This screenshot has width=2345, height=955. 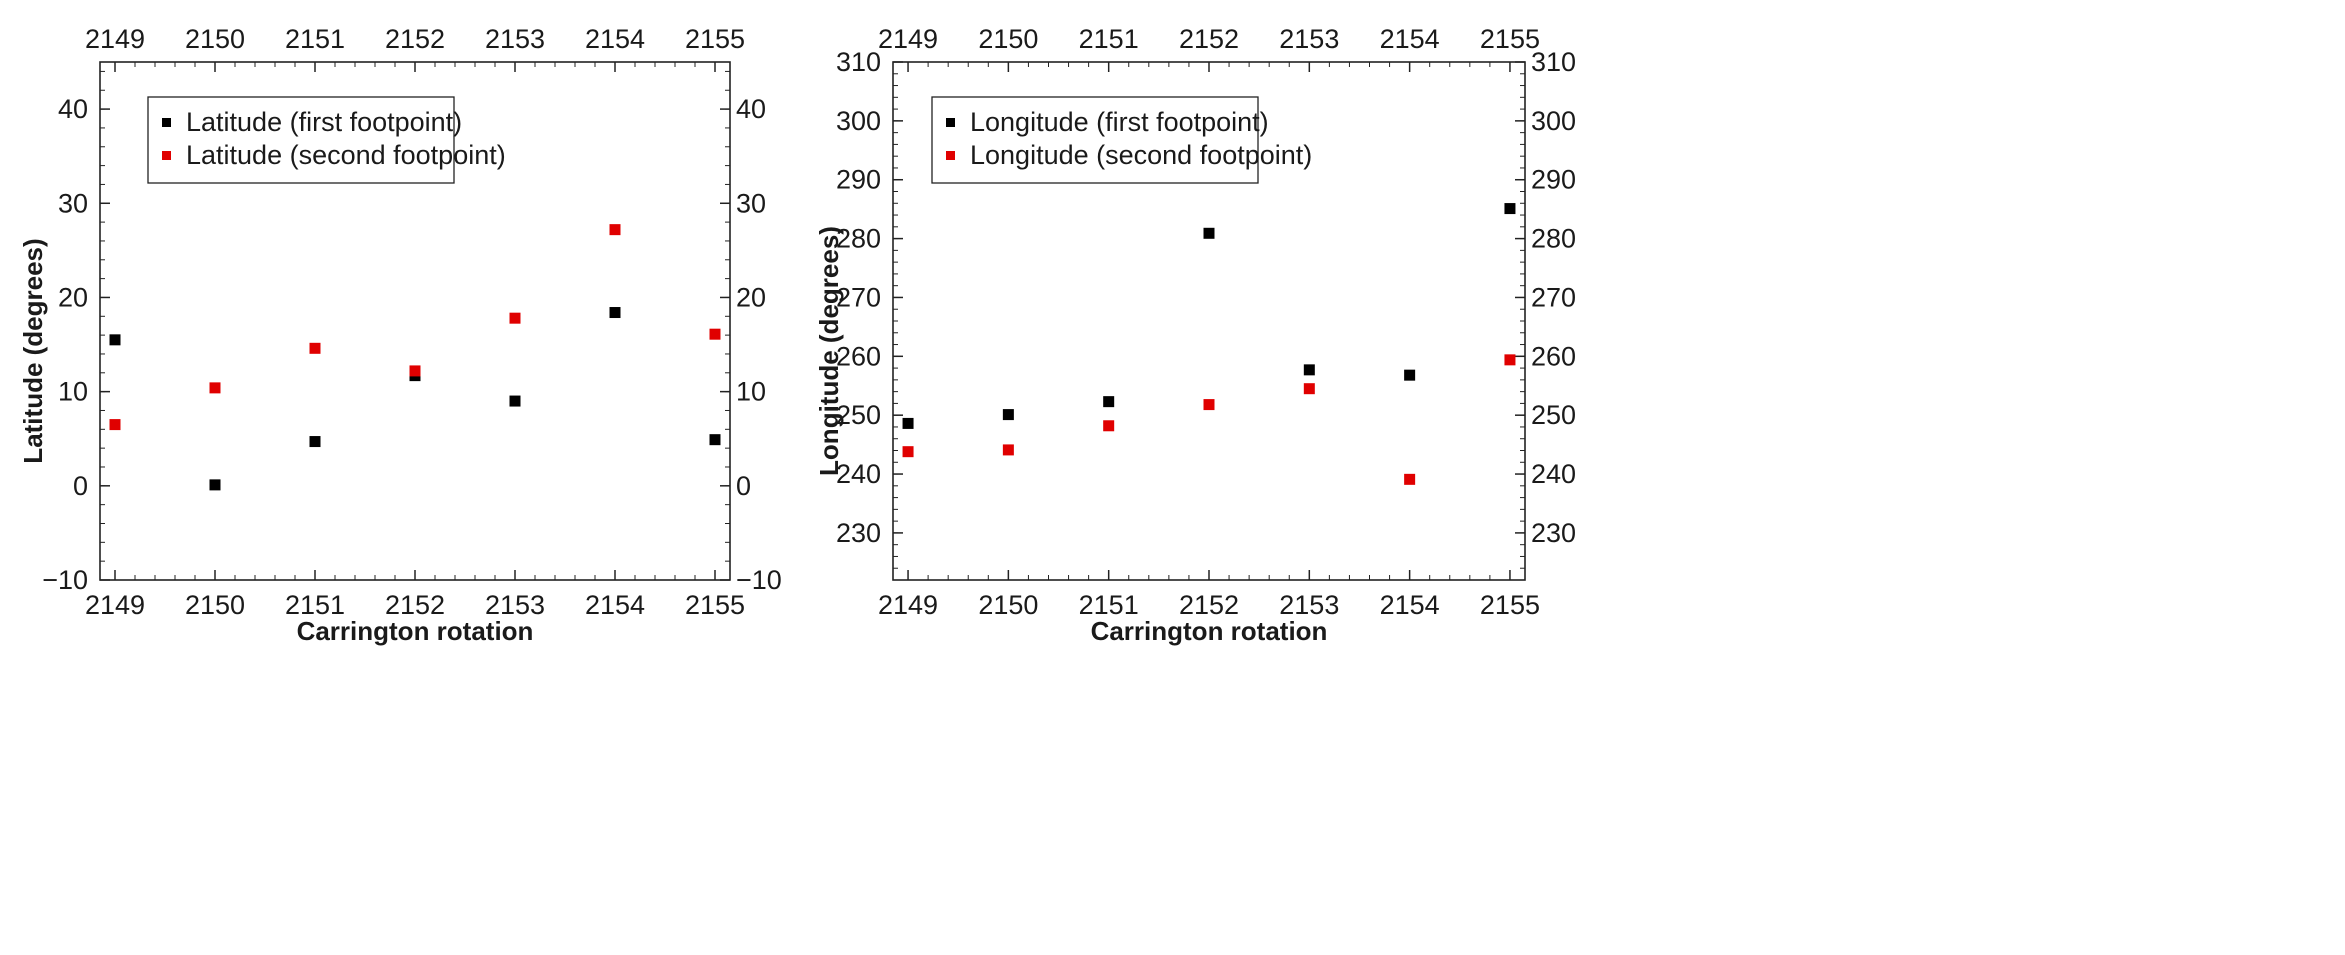 What do you see at coordinates (858, 533) in the screenshot?
I see `y-tick-label-left: 230` at bounding box center [858, 533].